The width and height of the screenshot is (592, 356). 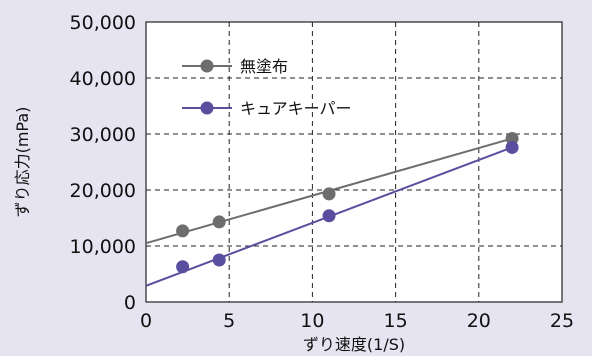 What do you see at coordinates (562, 321) in the screenshot?
I see `x-tick-label: 25` at bounding box center [562, 321].